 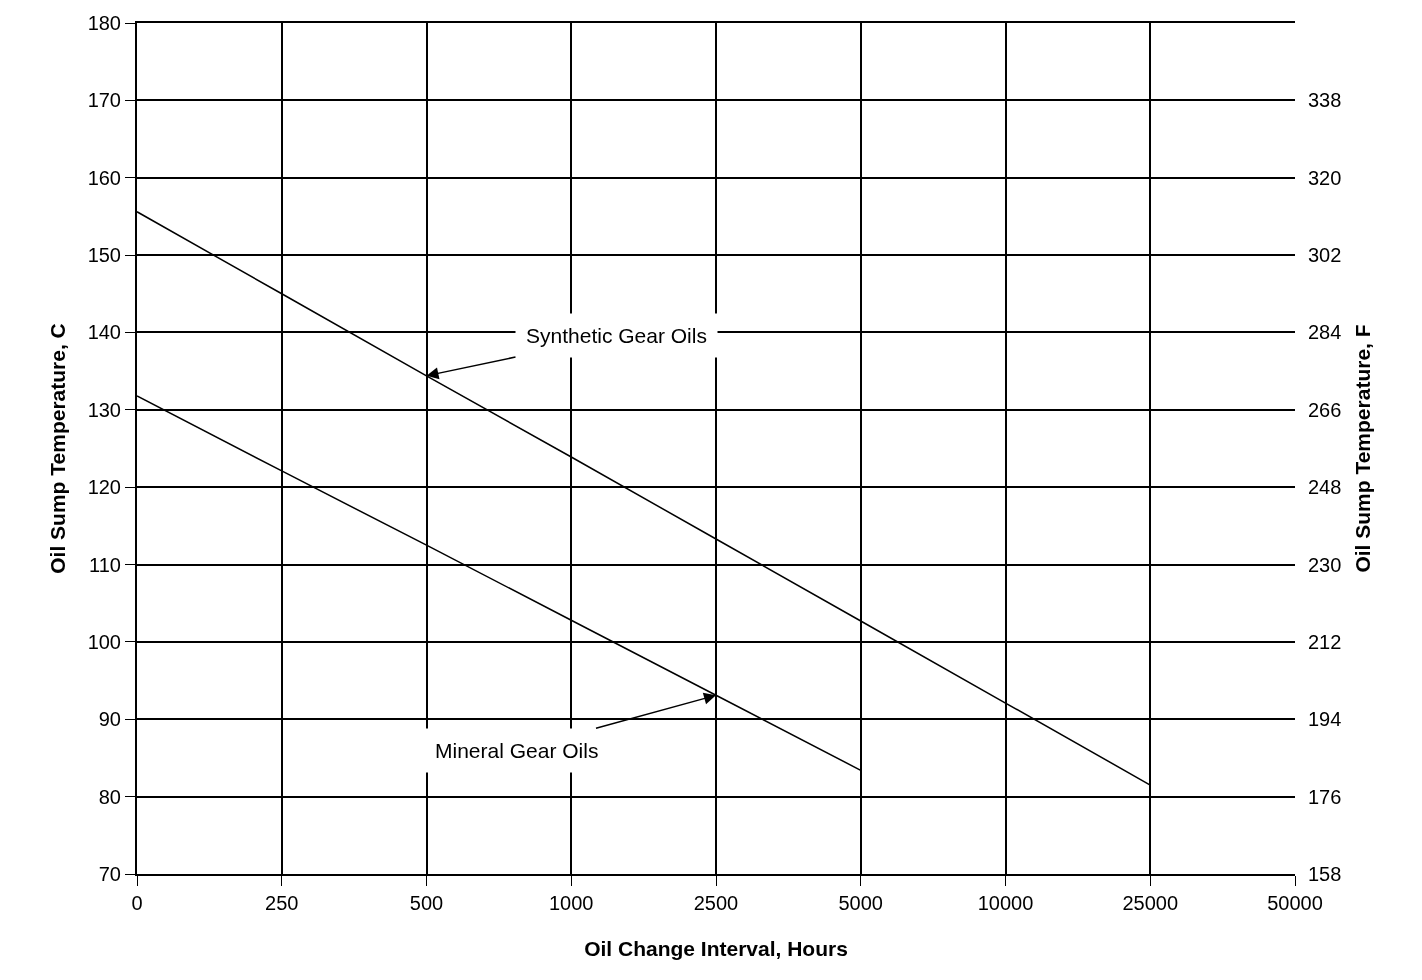 I want to click on y-tick-label: 160, so click(x=104, y=177).